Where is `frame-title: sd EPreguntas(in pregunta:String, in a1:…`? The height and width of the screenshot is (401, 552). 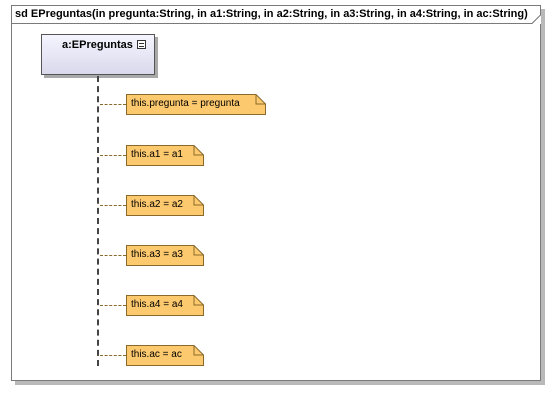 frame-title: sd EPreguntas(in pregunta:String, in a1:… is located at coordinates (276, 15).